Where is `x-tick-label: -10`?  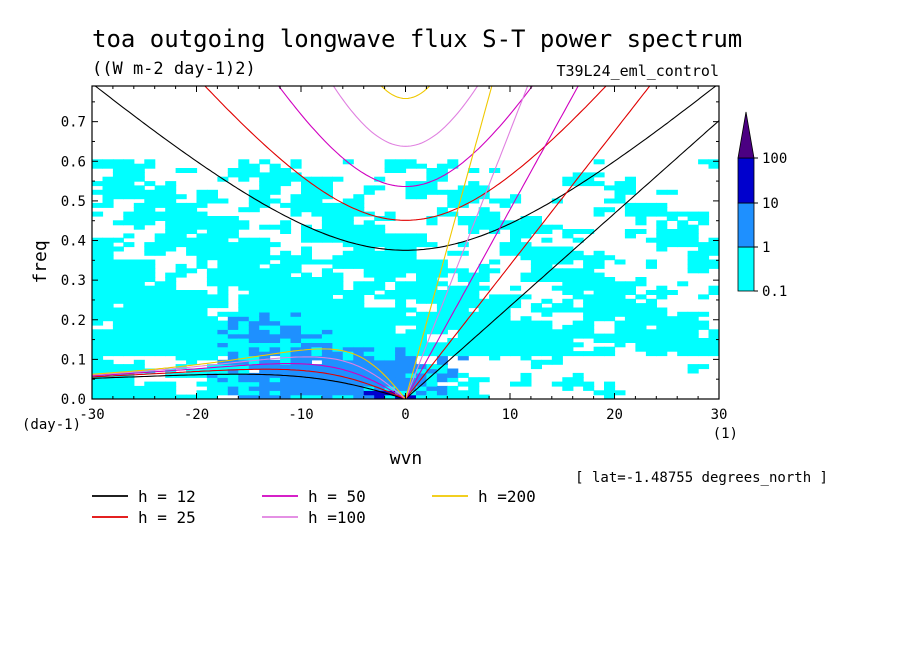
x-tick-label: -10 is located at coordinates (300, 415).